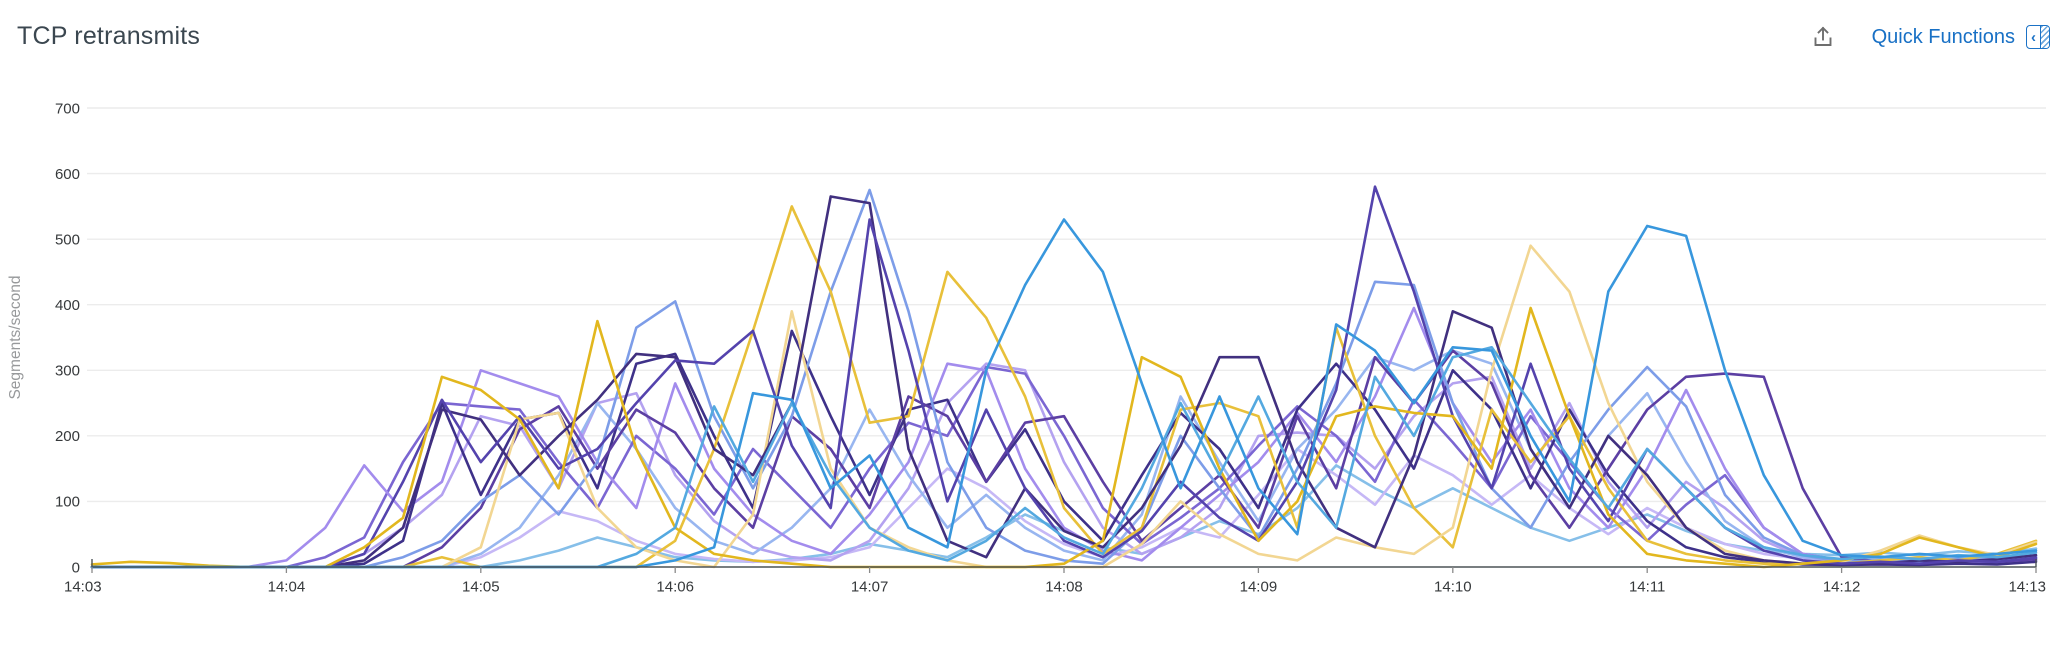 This screenshot has width=2066, height=650. What do you see at coordinates (67, 305) in the screenshot?
I see `y-tick-label: 400` at bounding box center [67, 305].